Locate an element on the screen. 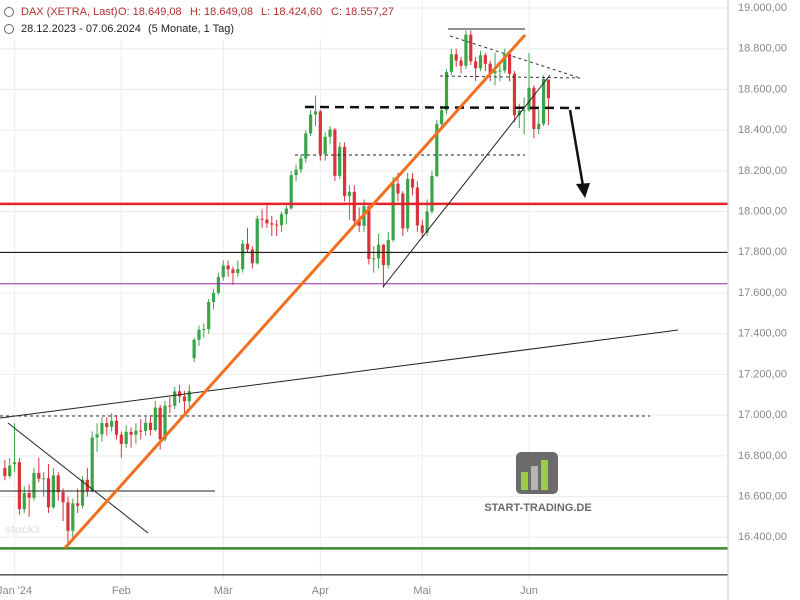  y-tick-label: 17.600,00 is located at coordinates (762, 293).